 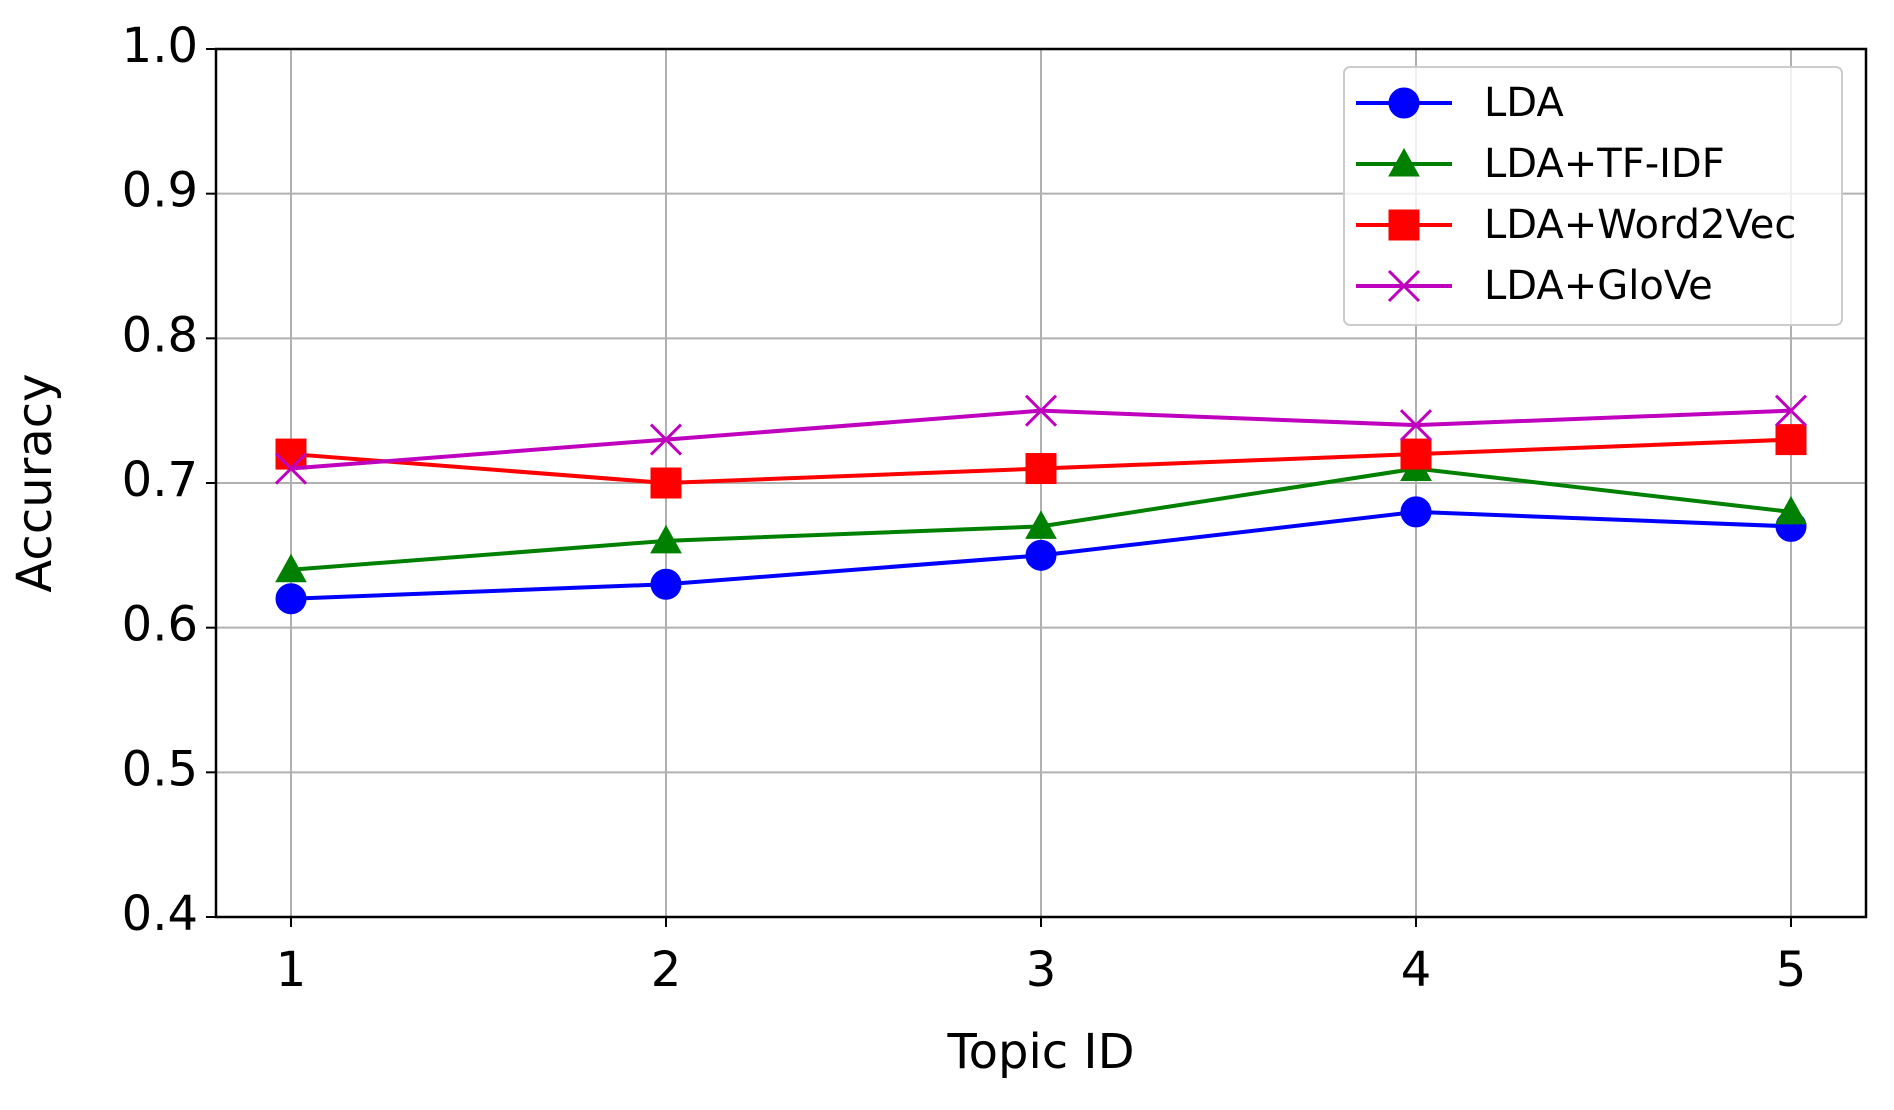 I want to click on legend-label: LDA+GloVe, so click(x=1598, y=286).